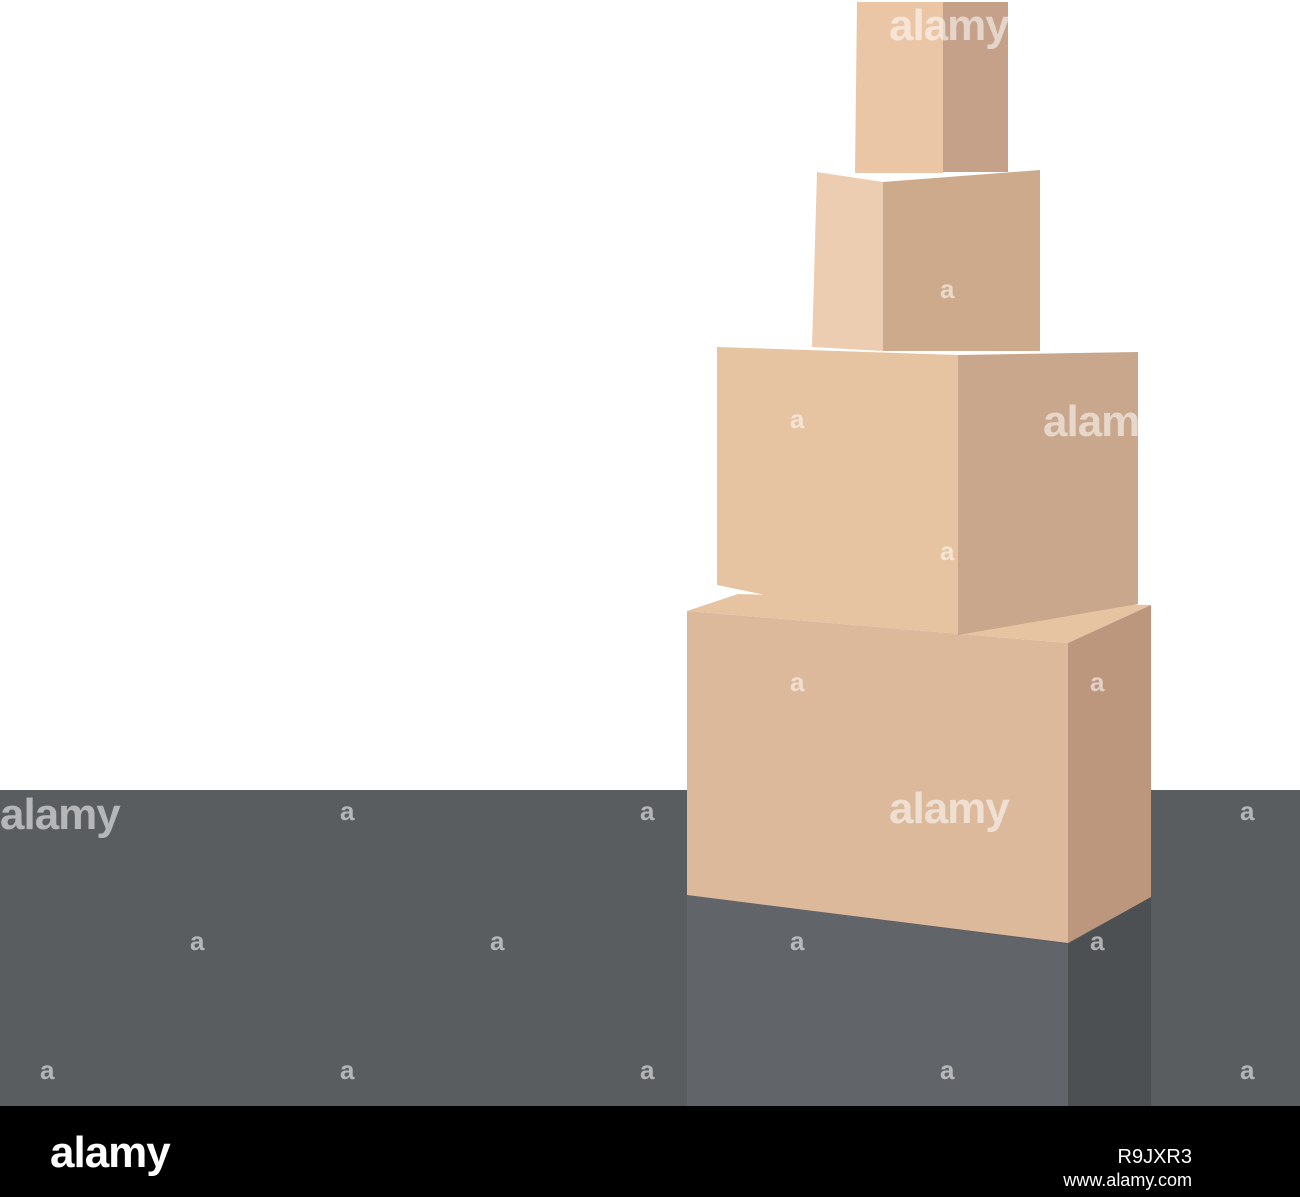  What do you see at coordinates (926, 260) in the screenshot?
I see `box-second` at bounding box center [926, 260].